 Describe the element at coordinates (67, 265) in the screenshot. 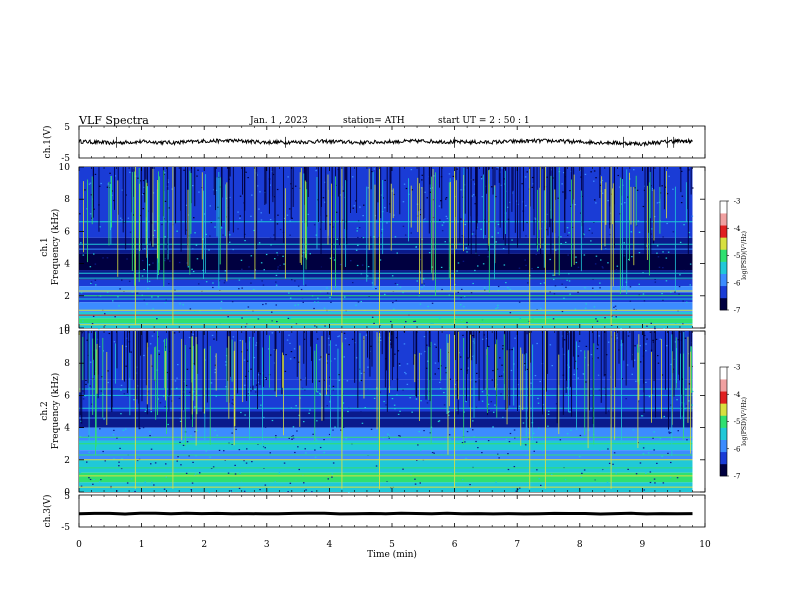

I see `ch1-spec-ytick-label-2: 4` at that location.